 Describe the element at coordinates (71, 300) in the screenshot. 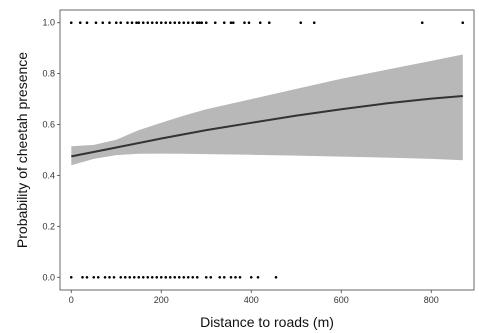

I see `x-tick-label: 0` at that location.